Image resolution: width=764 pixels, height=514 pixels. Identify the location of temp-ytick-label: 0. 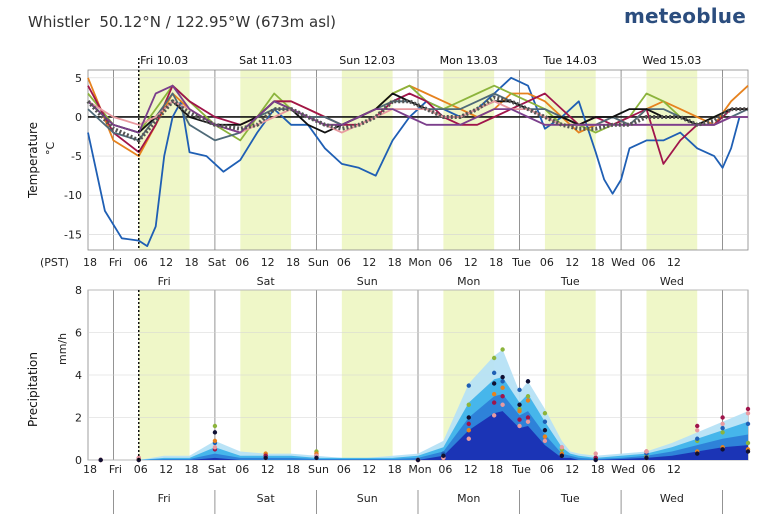
(78, 117).